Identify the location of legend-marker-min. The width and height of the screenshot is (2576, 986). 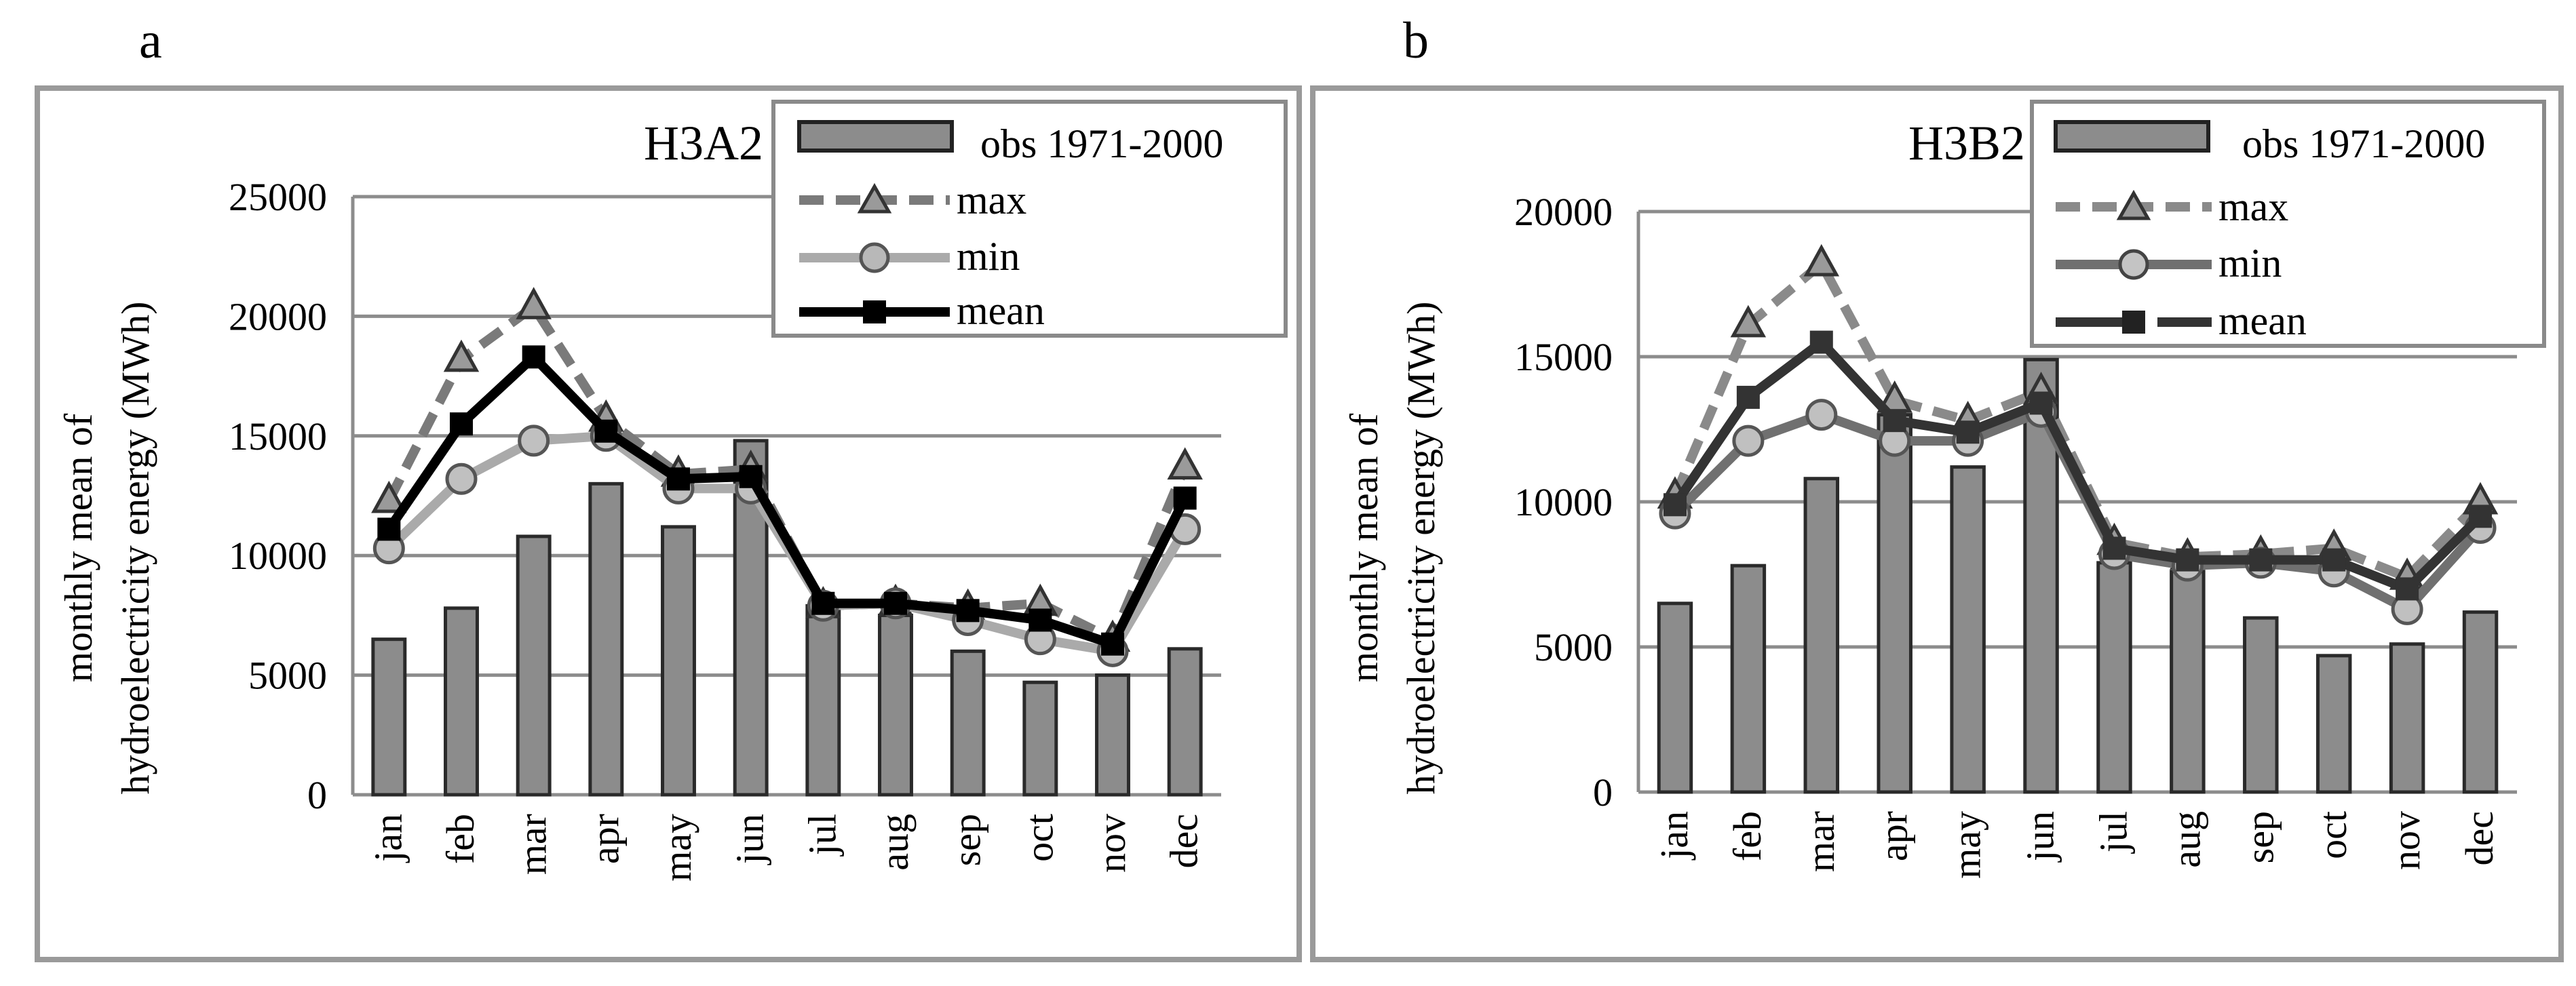
(874, 257).